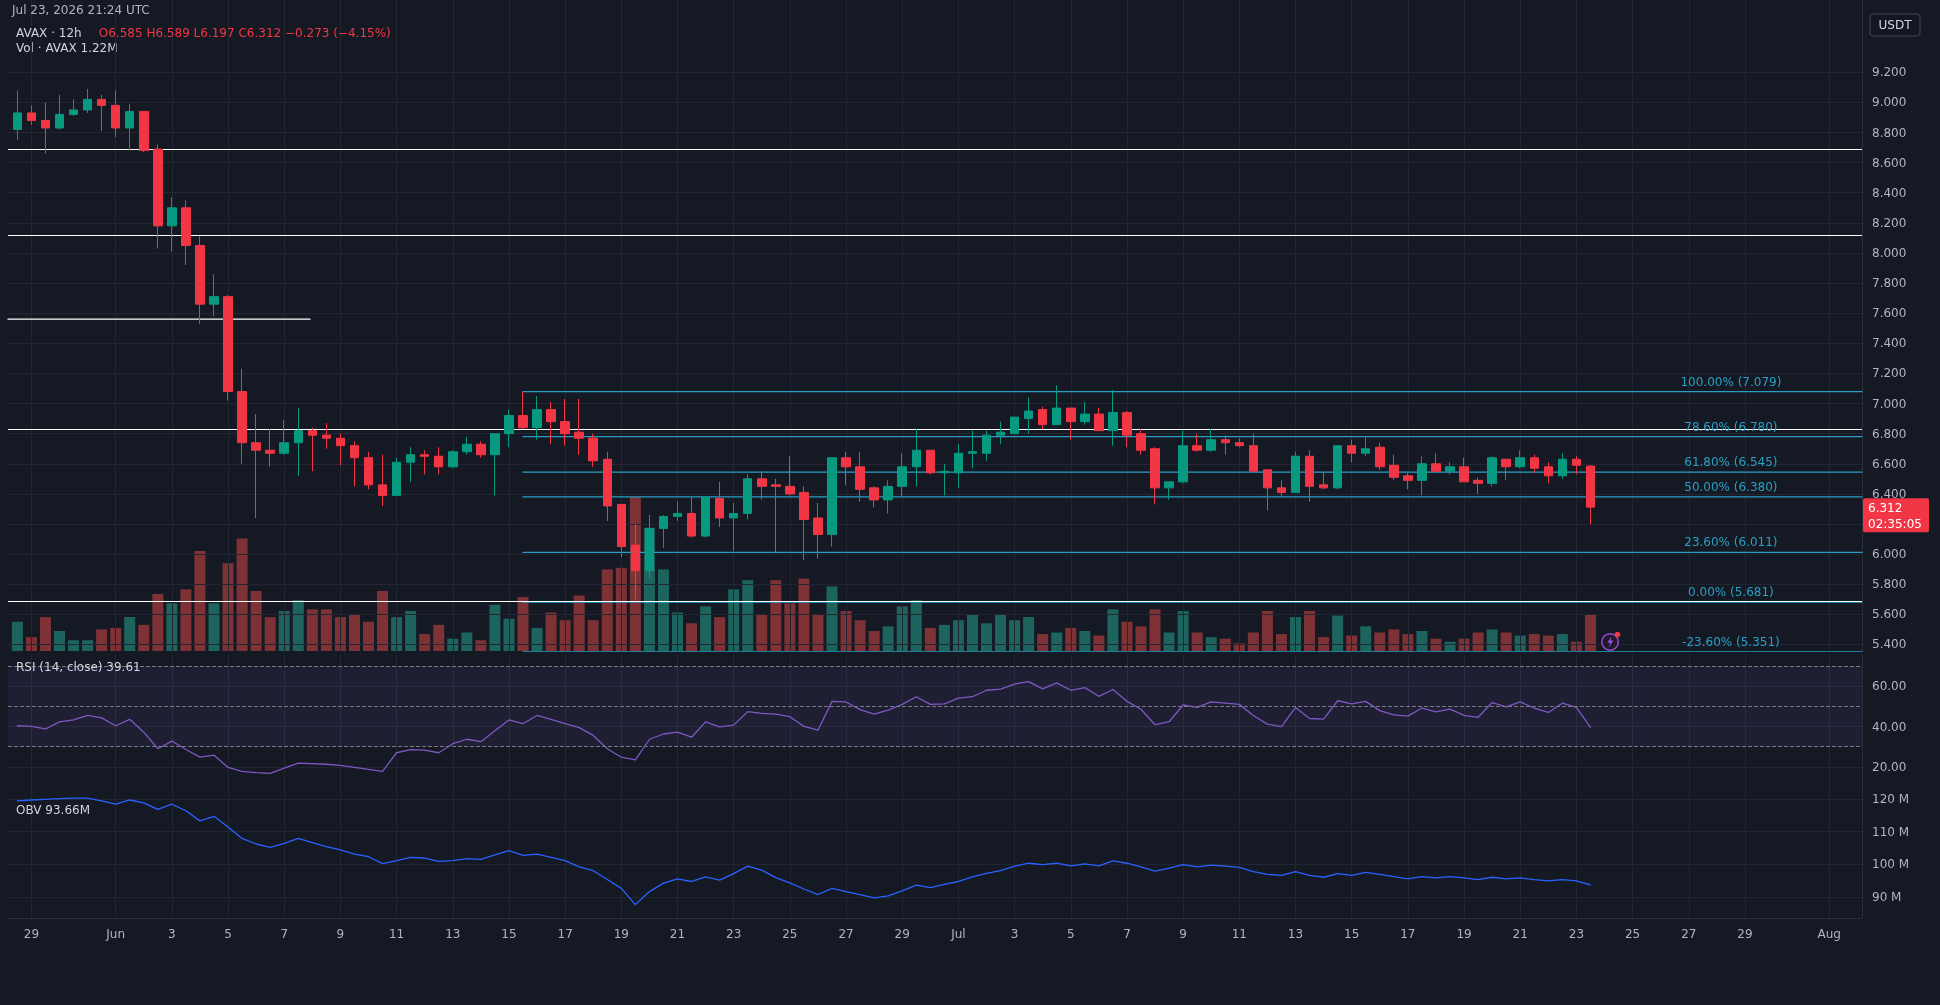  What do you see at coordinates (846, 934) in the screenshot?
I see `x-tick-label: 27` at bounding box center [846, 934].